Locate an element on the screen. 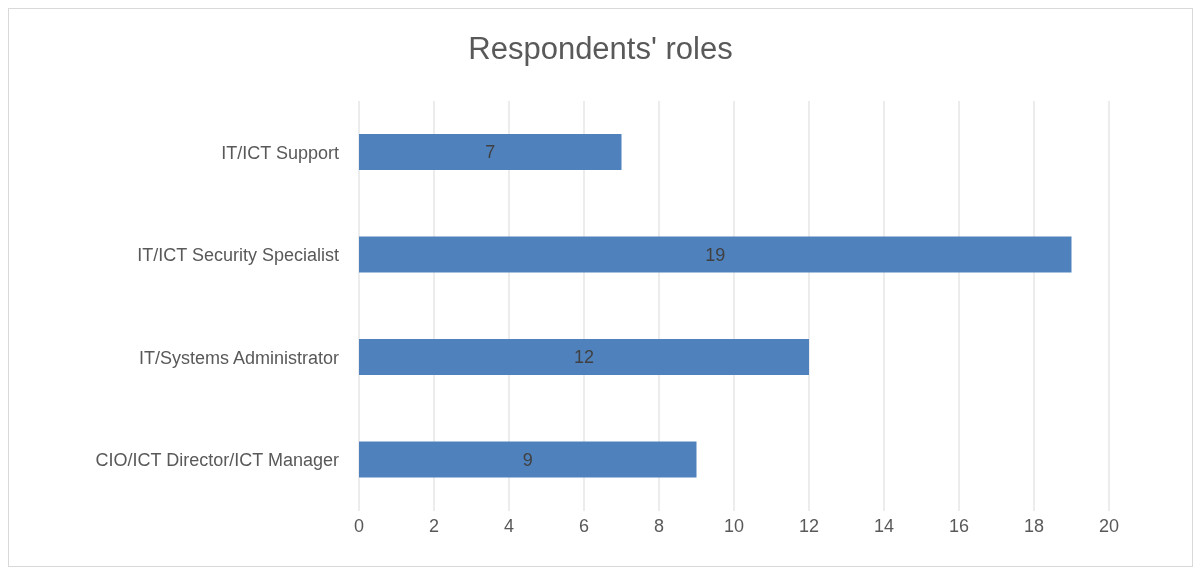 This screenshot has height=575, width=1201. y-tick-label: CIO/ICT Director/ICT Manager is located at coordinates (217, 460).